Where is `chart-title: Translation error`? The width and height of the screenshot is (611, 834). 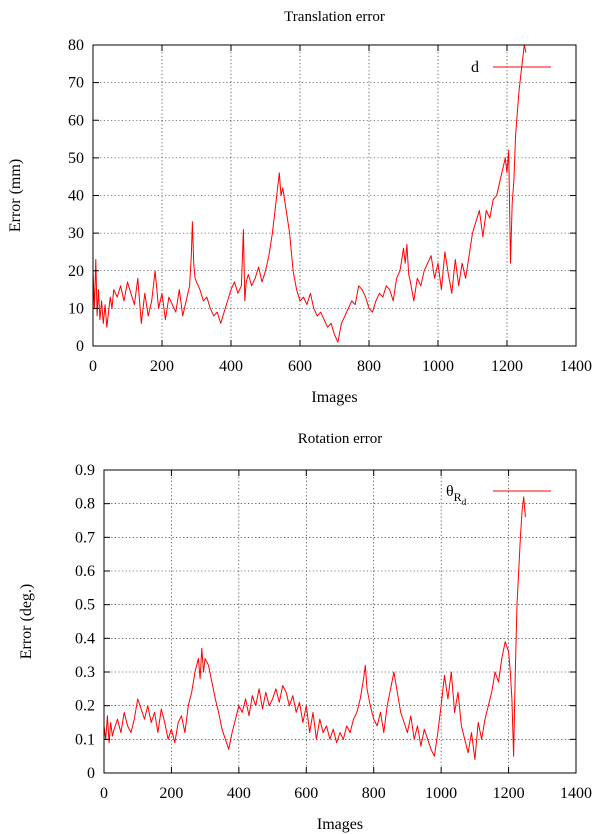 chart-title: Translation error is located at coordinates (334, 17).